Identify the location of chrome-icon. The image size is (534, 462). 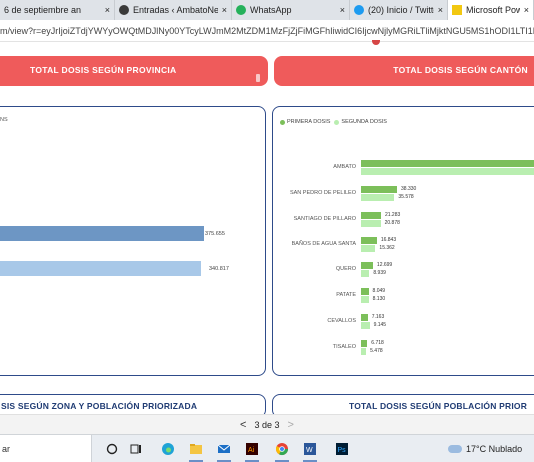
(282, 449).